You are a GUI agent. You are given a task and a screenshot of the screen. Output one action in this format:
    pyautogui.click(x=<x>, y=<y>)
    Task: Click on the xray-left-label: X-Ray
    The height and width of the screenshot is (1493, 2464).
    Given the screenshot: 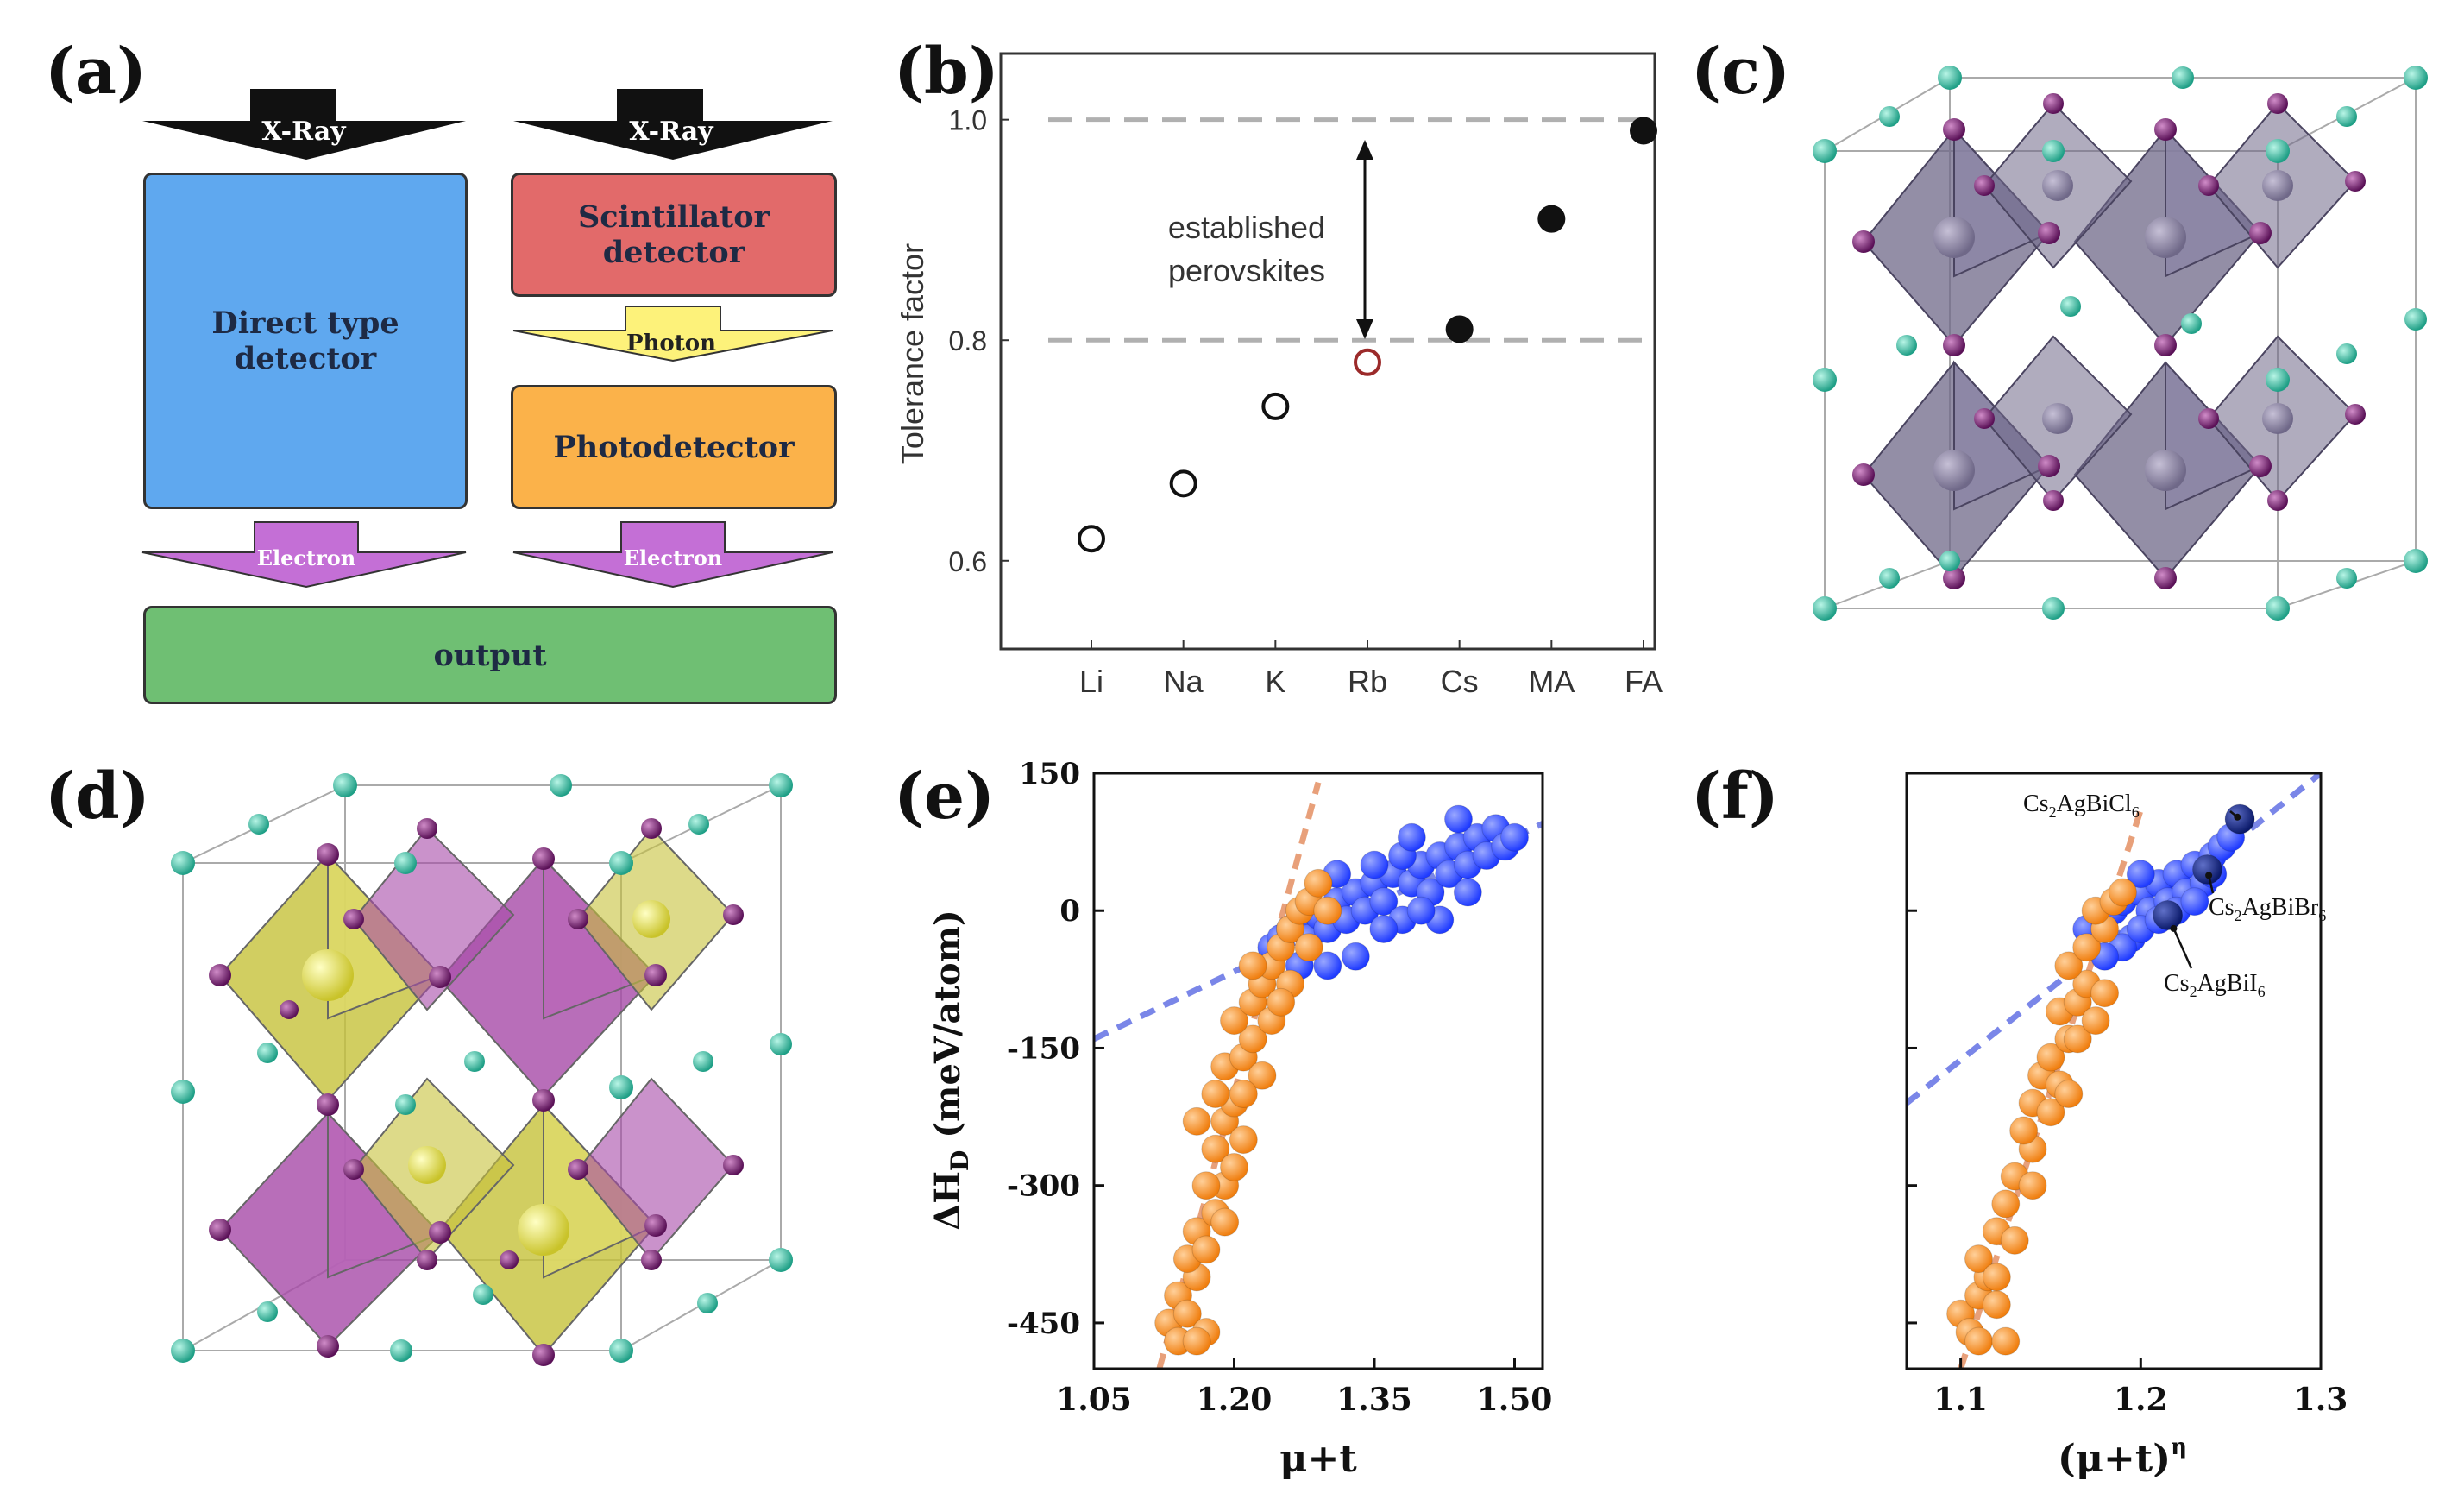 What is the action you would take?
    pyautogui.click(x=304, y=132)
    